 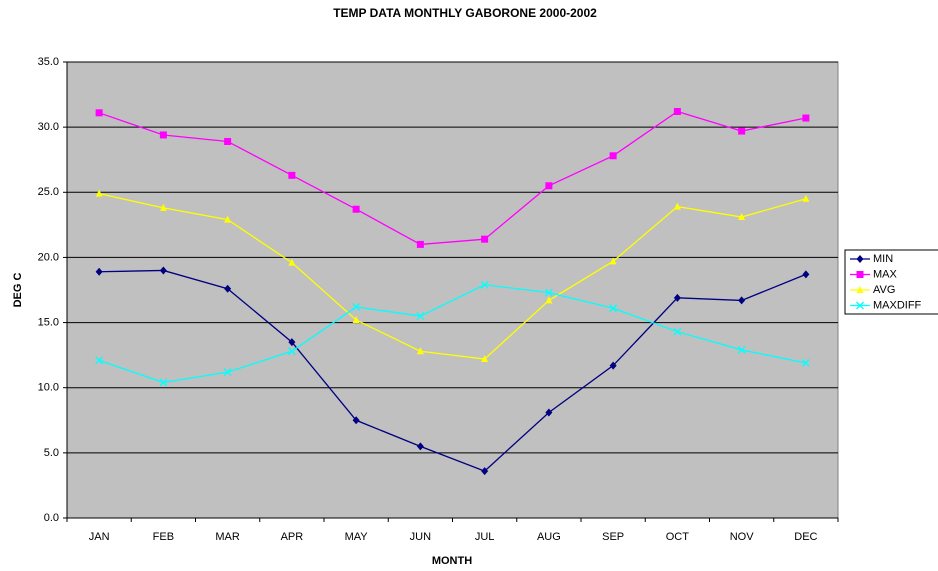 I want to click on x-axis-label: MONTH, so click(x=452, y=561).